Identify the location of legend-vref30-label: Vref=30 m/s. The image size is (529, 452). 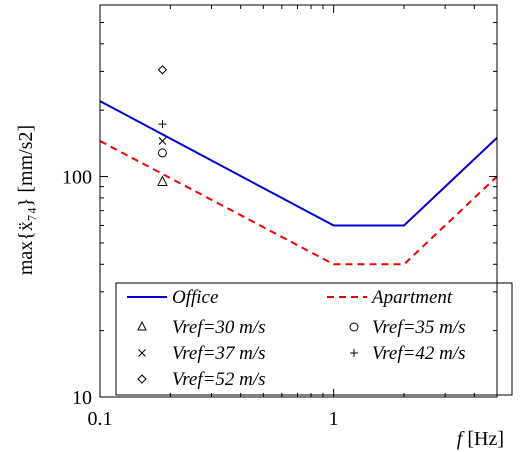
(219, 327).